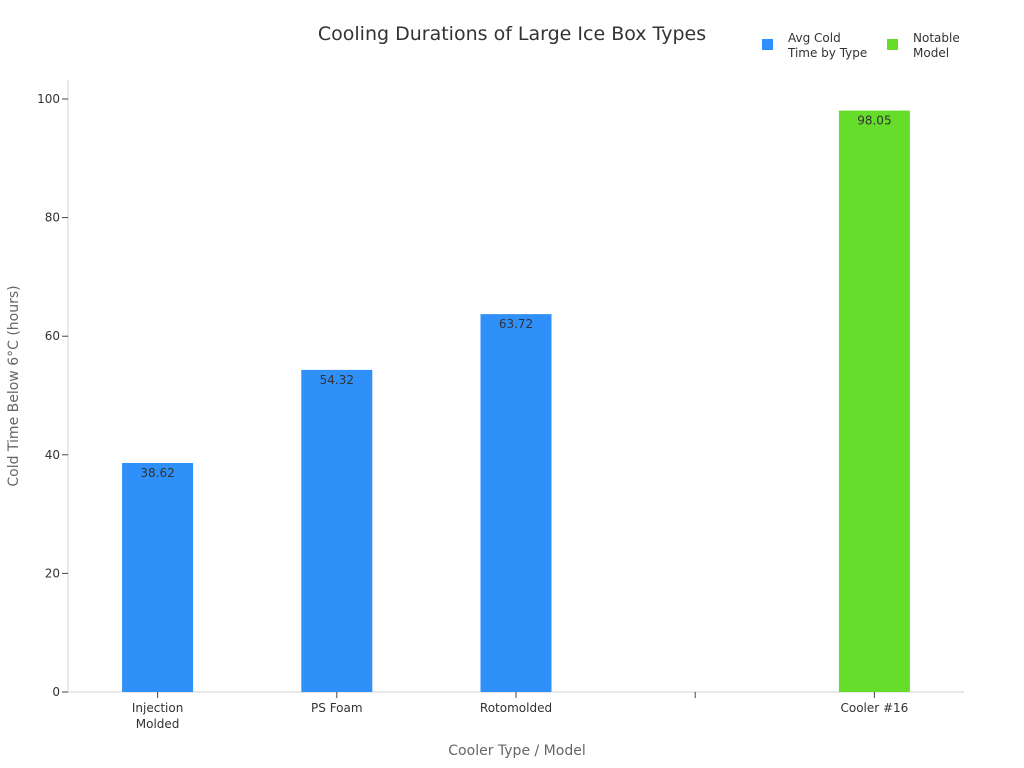 The image size is (1024, 768). Describe the element at coordinates (48, 99) in the screenshot. I see `y-tick-label: 100` at that location.